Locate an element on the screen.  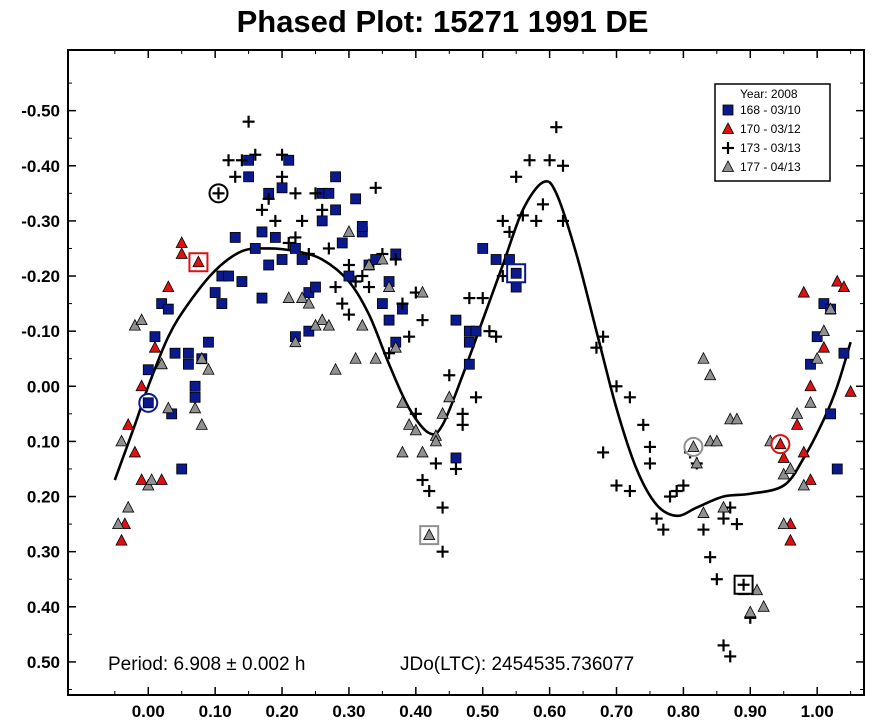
x-tick-label: 0.20 is located at coordinates (282, 711).